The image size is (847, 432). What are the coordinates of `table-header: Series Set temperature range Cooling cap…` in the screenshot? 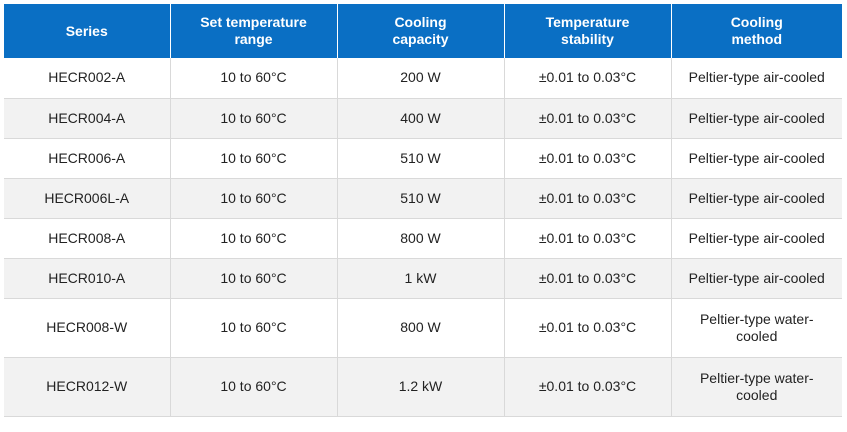 It's located at (423, 31).